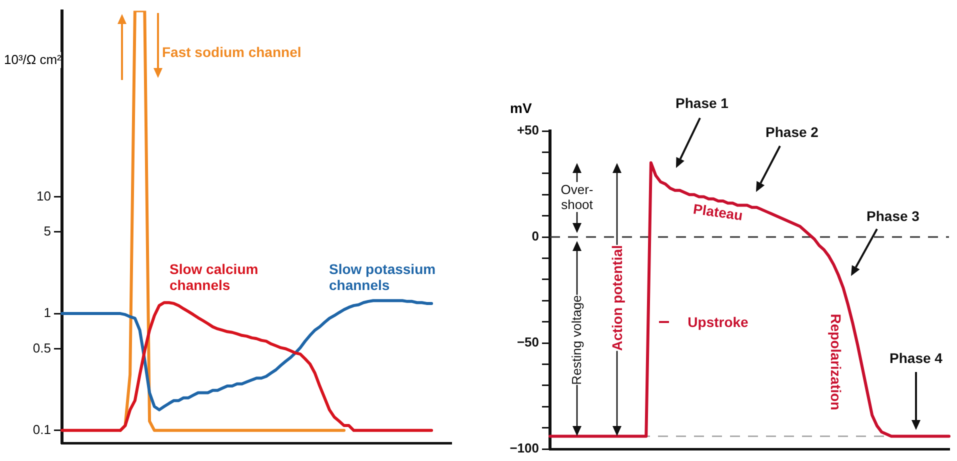 This screenshot has width=957, height=461. I want to click on y-tick-label: 10, so click(43, 196).